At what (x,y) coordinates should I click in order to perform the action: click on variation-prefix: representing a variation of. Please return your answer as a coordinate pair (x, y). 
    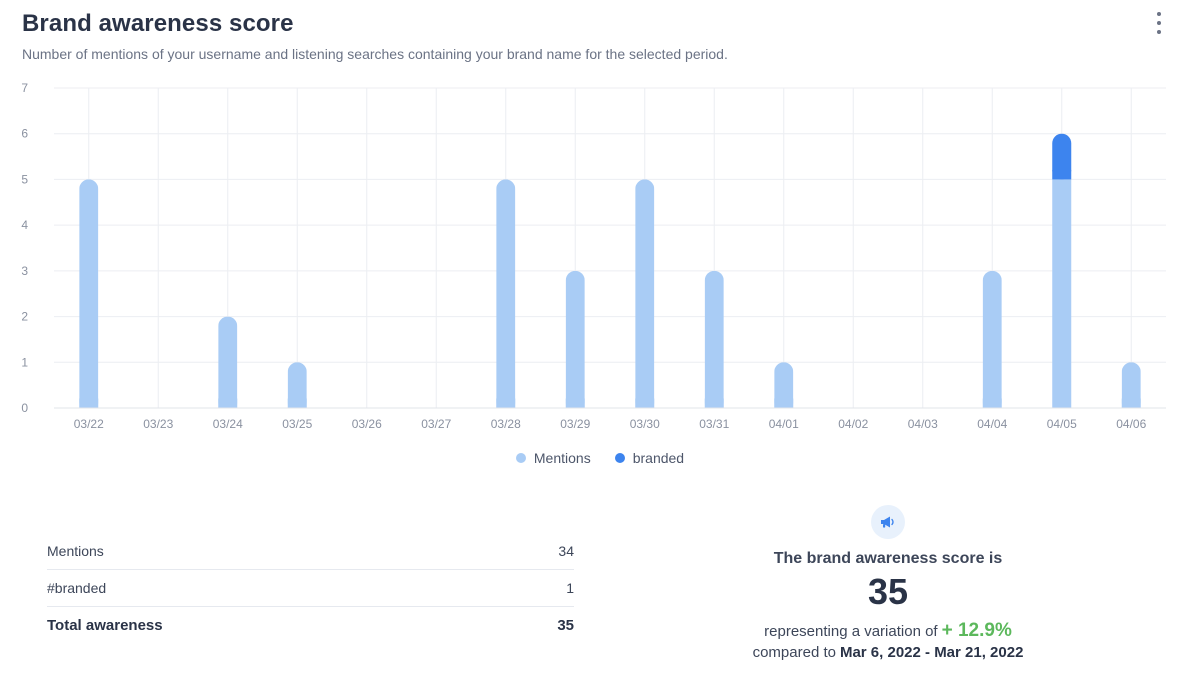
    Looking at the image, I should click on (851, 631).